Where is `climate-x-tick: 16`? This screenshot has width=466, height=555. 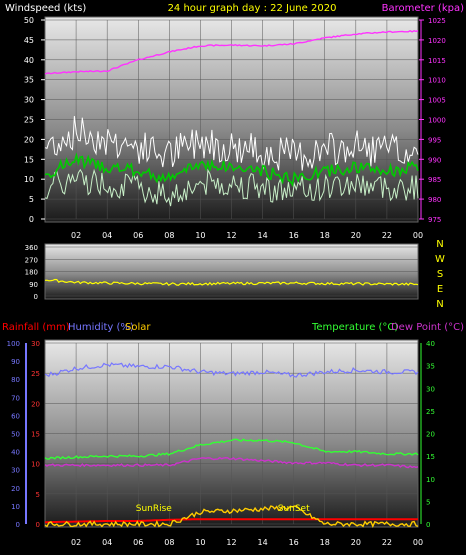 climate-x-tick: 16 is located at coordinates (294, 542).